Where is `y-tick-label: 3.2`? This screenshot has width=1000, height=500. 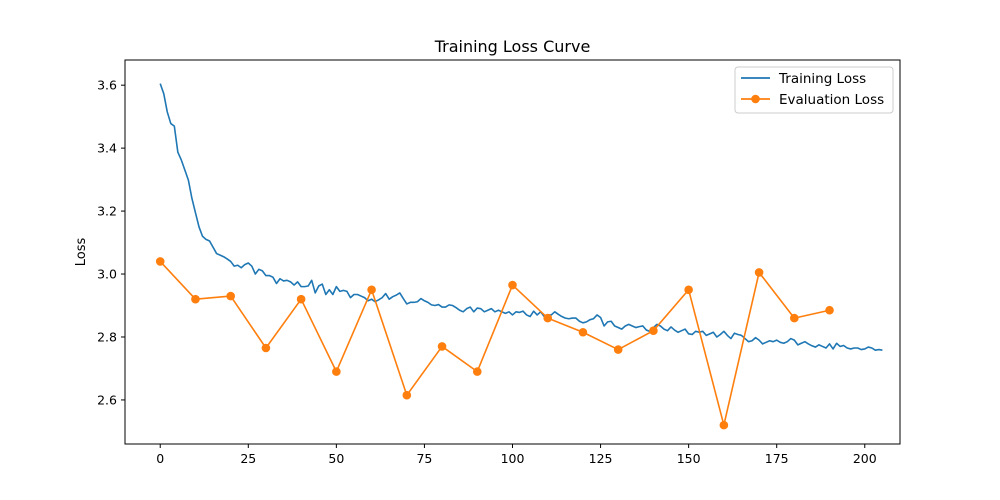 y-tick-label: 3.2 is located at coordinates (107, 211).